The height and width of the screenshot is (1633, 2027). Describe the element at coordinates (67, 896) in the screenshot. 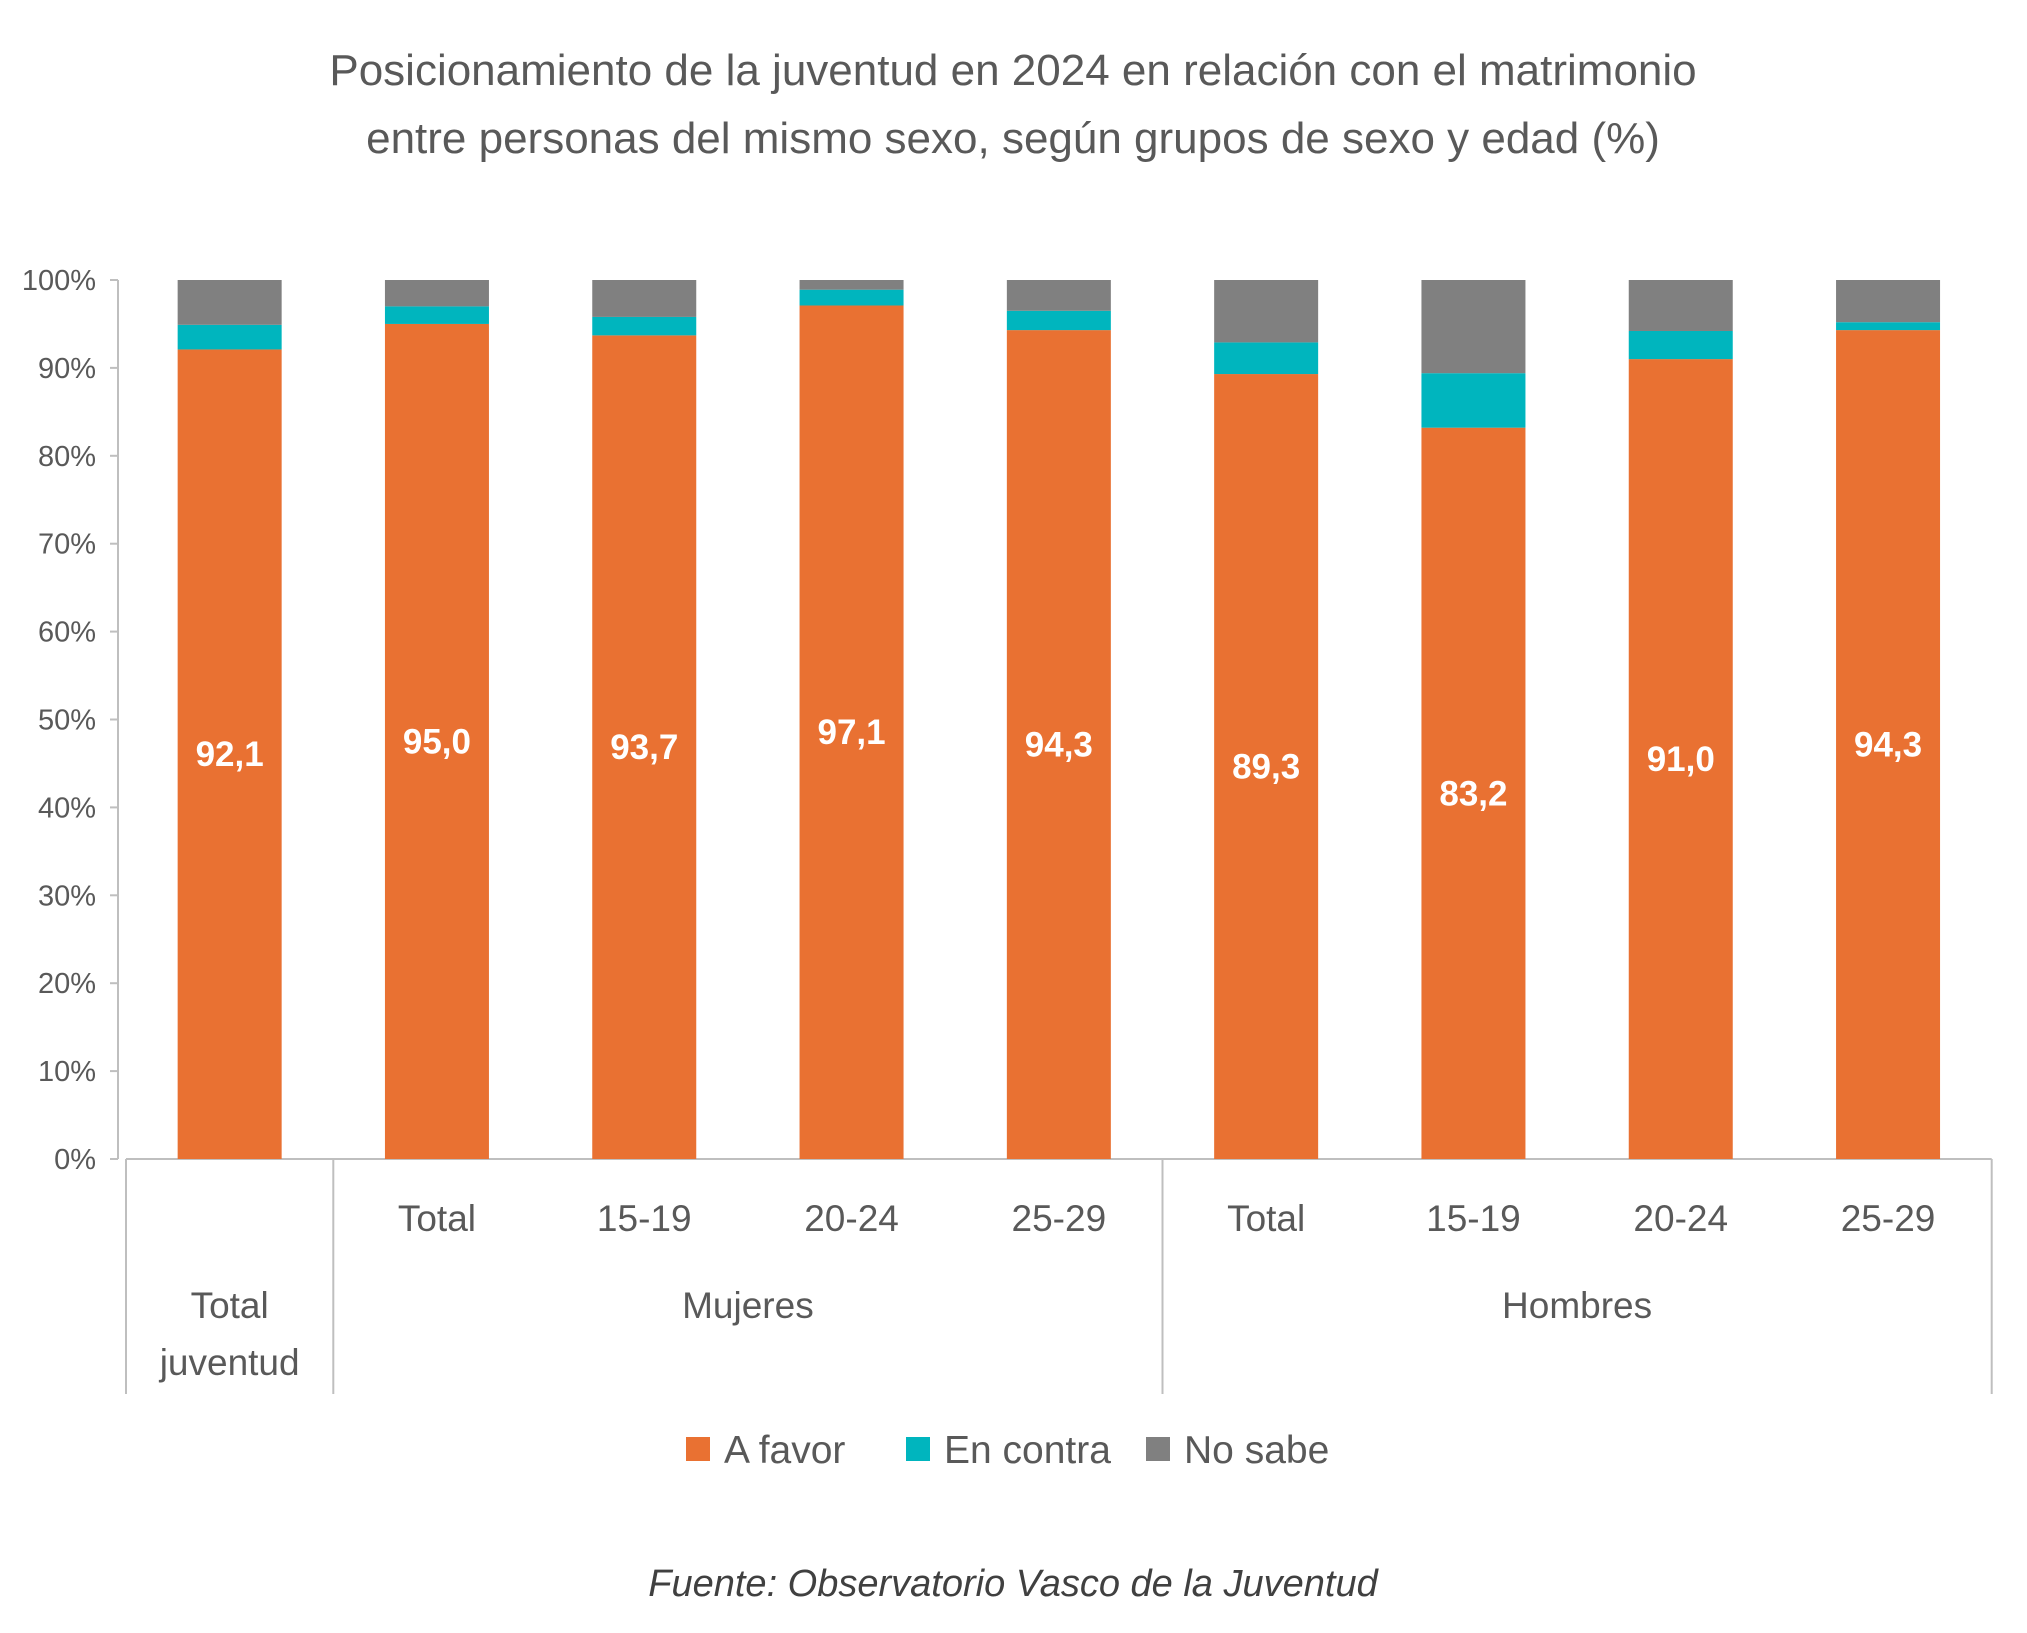

I see `y-tick-label: 30%` at that location.